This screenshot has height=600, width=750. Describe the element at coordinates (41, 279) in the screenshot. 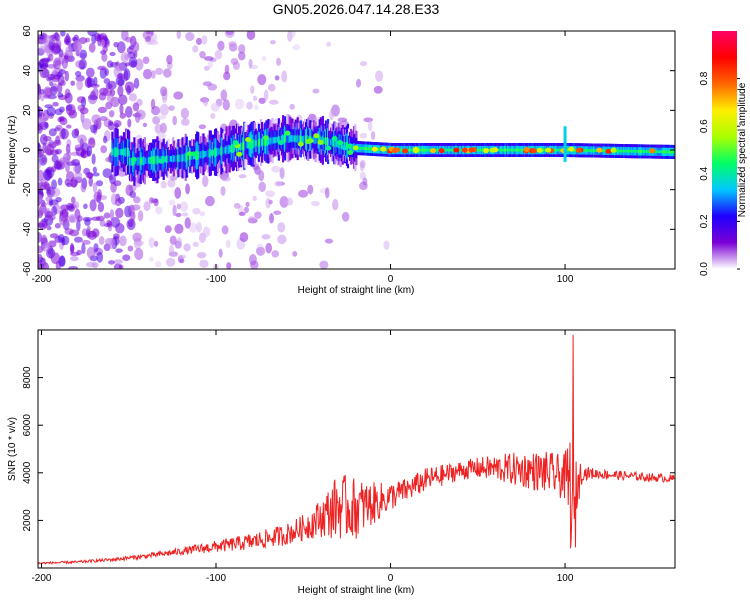

I see `x-tick-label: -200` at that location.